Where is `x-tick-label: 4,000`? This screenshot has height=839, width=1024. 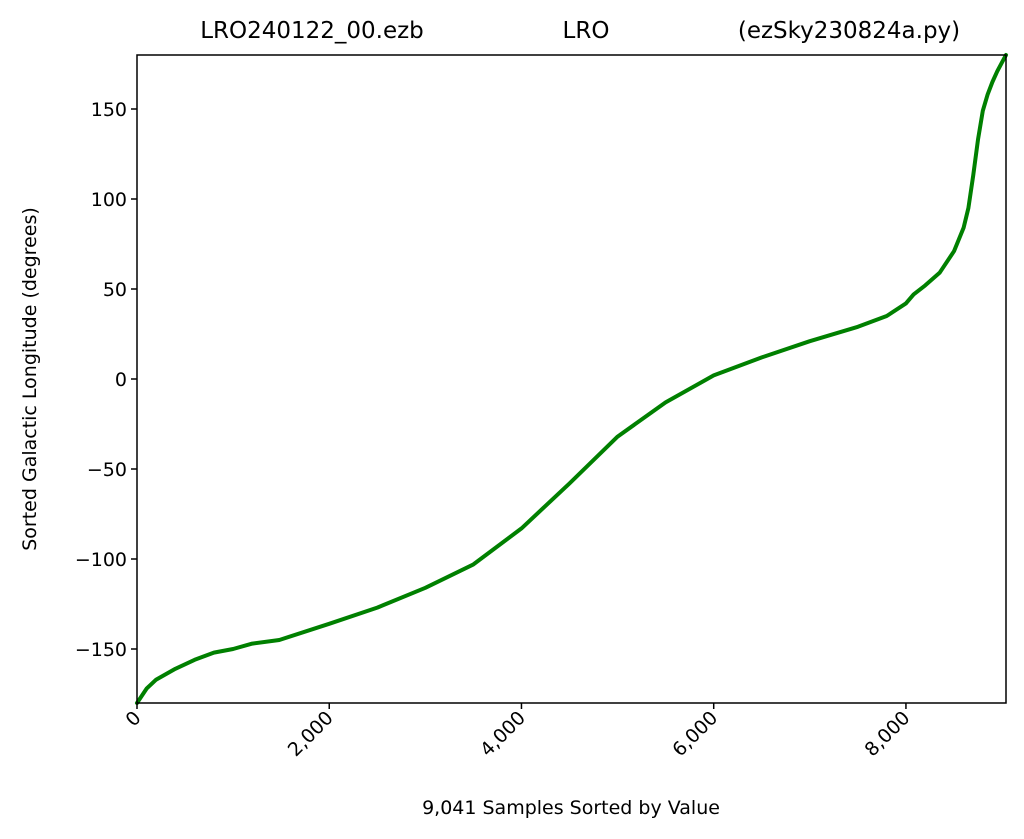 x-tick-label: 4,000 is located at coordinates (503, 734).